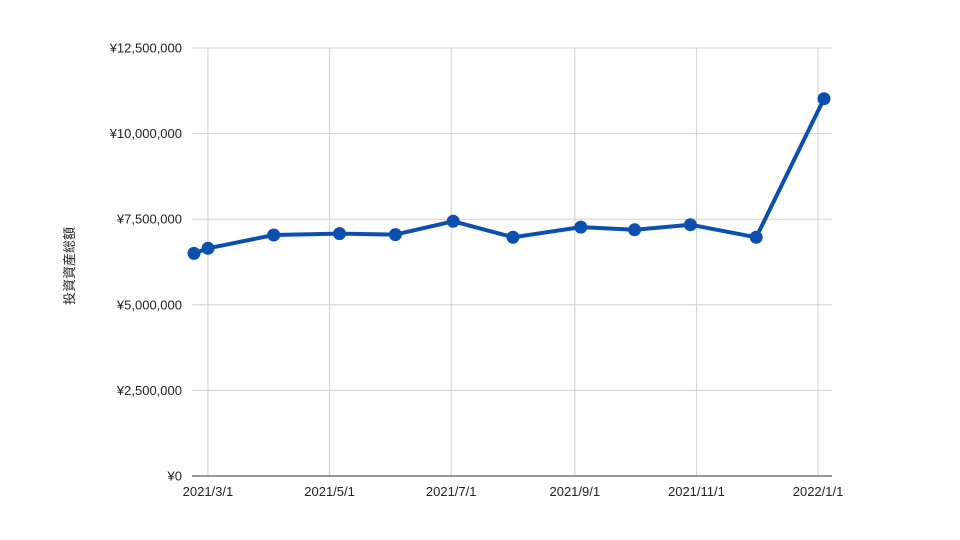  I want to click on y-tick-label: ¥7,500,000, so click(149, 219).